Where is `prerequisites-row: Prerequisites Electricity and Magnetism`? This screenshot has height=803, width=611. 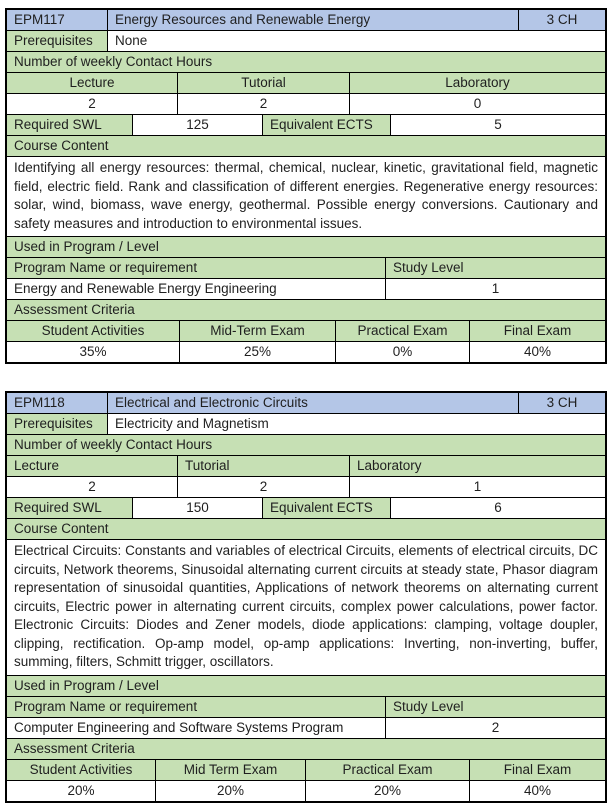
prerequisites-row: Prerequisites Electricity and Magnetism is located at coordinates (306, 423).